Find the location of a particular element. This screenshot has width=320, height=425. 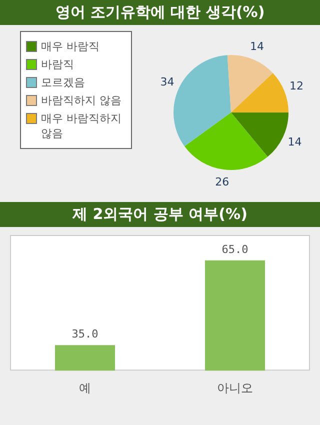

data-label: 26 is located at coordinates (222, 181).